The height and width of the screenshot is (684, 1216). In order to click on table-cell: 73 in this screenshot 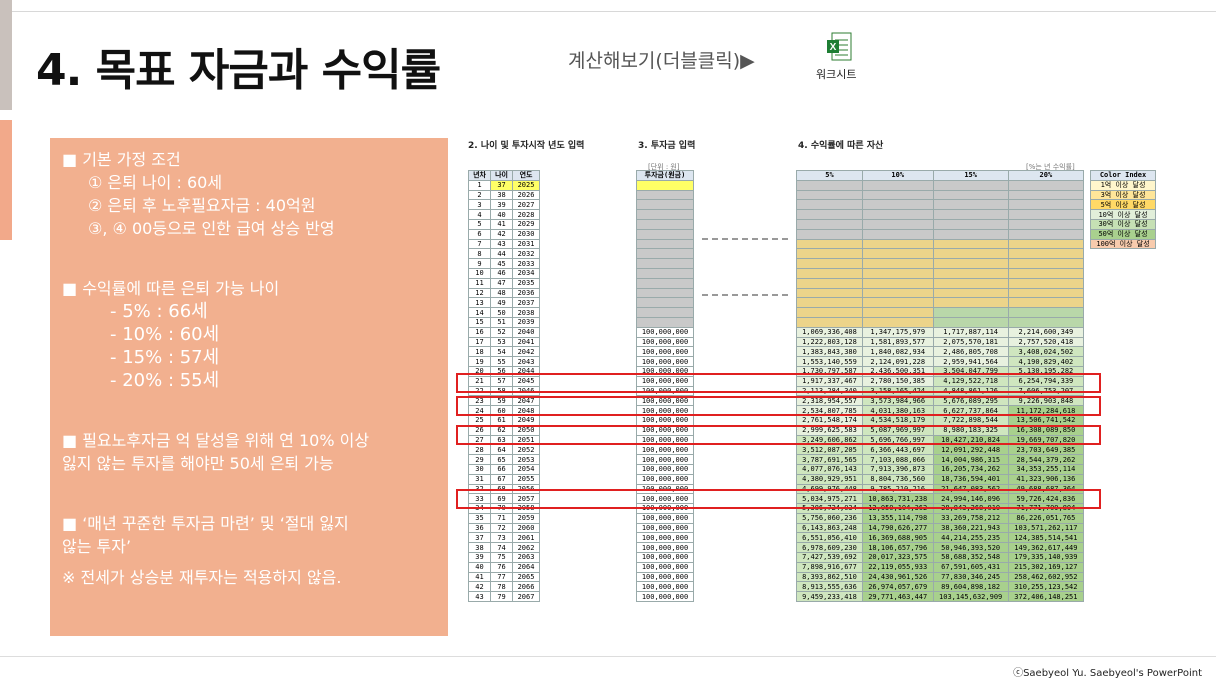, I will do `click(502, 538)`.